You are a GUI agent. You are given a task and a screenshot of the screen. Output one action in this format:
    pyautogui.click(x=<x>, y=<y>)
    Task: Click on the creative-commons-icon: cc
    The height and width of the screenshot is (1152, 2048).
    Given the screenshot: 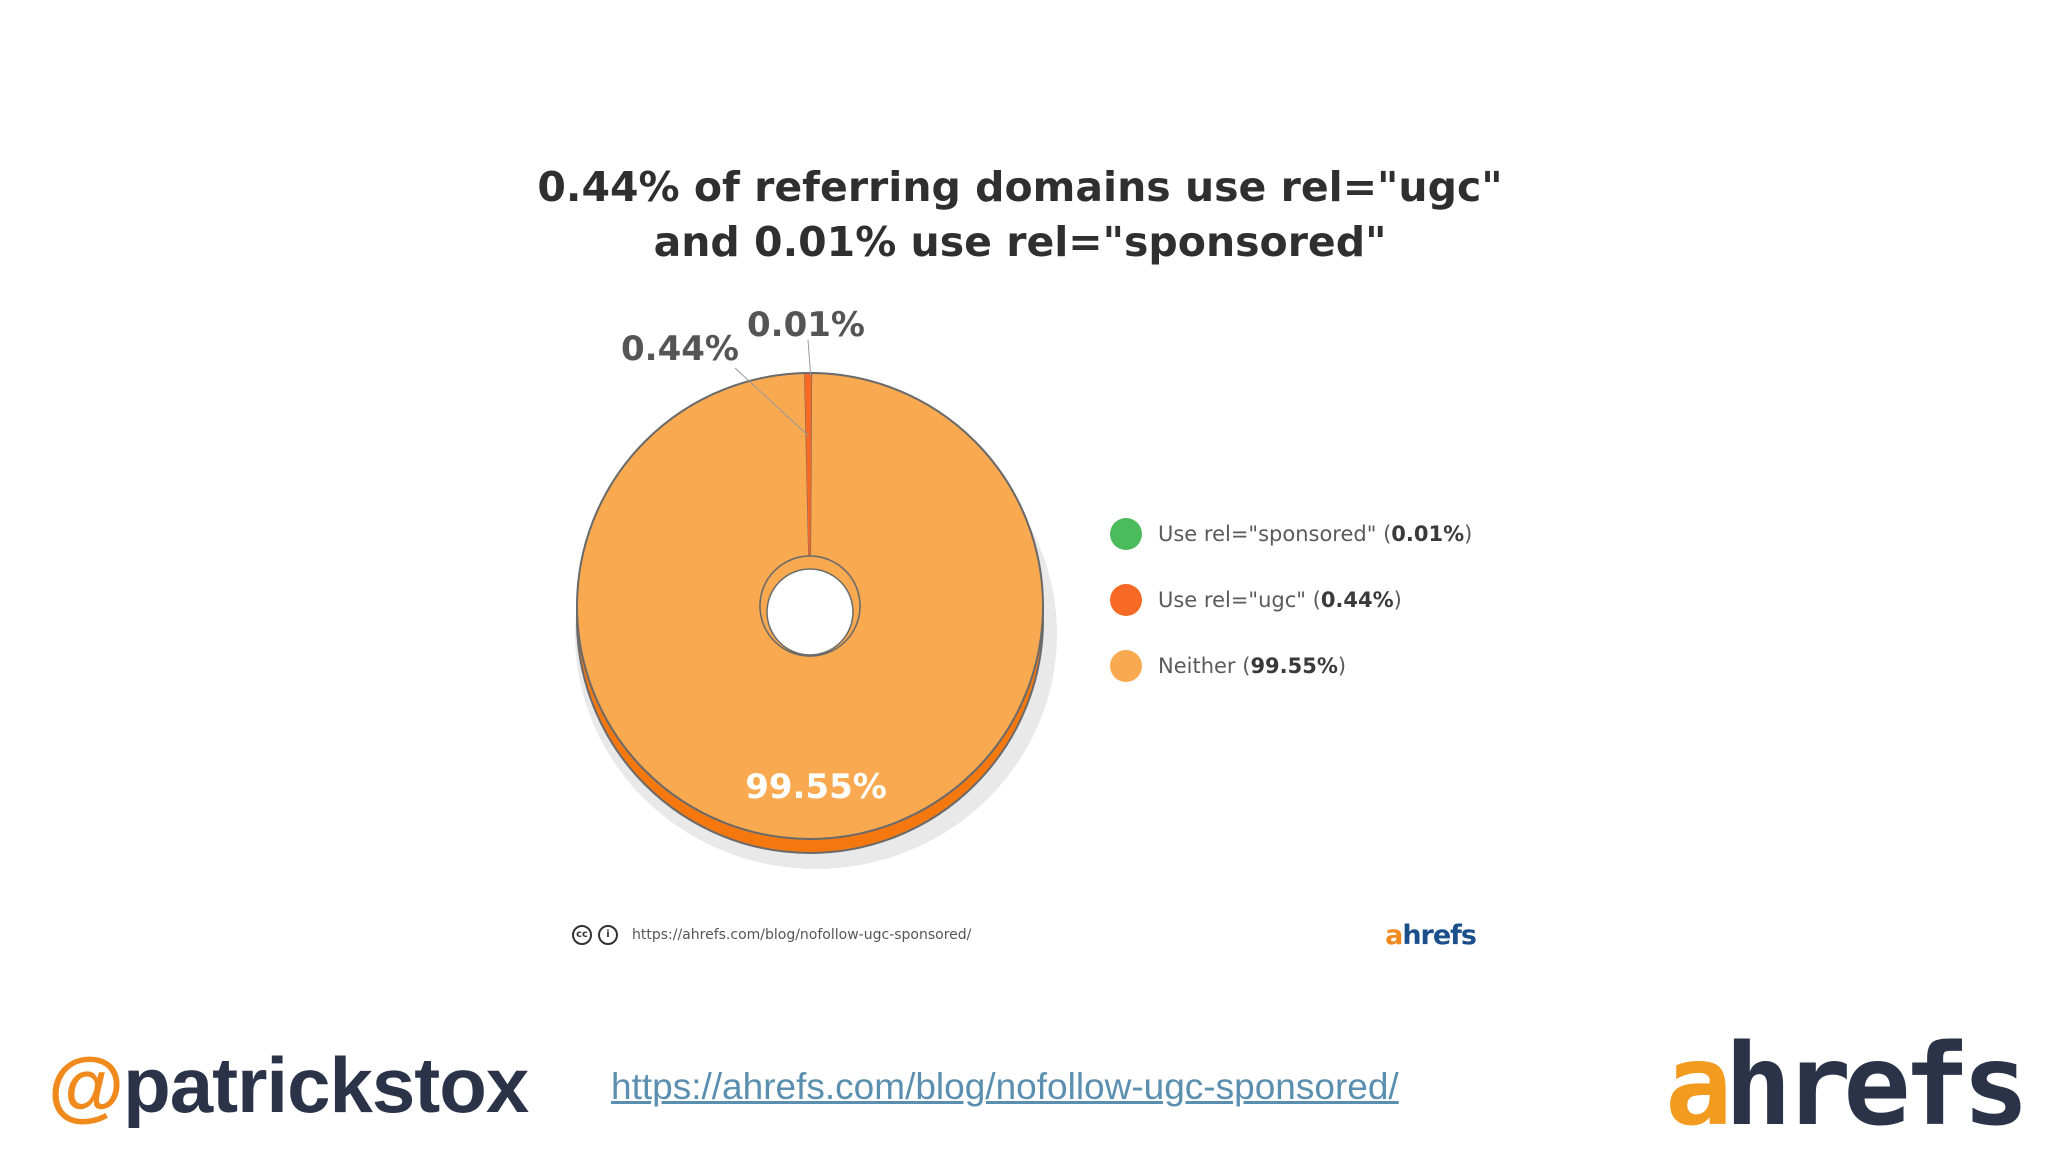 What is the action you would take?
    pyautogui.click(x=582, y=935)
    